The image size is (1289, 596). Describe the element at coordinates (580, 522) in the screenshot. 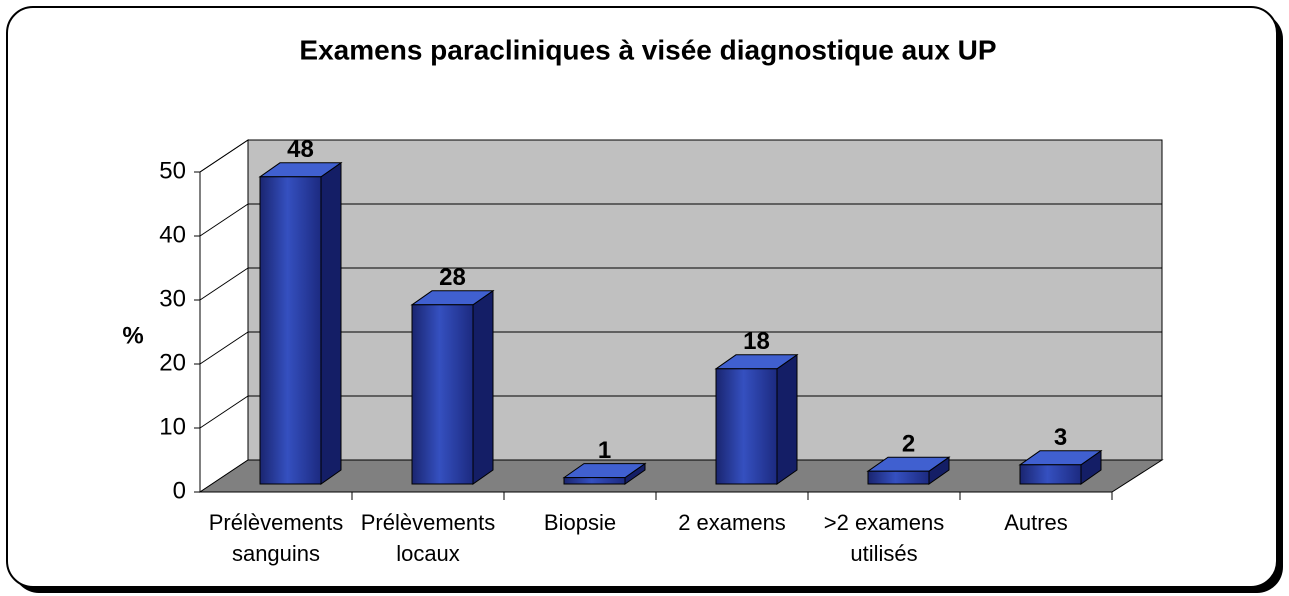

I see `x-tick-label: Biopsie` at that location.